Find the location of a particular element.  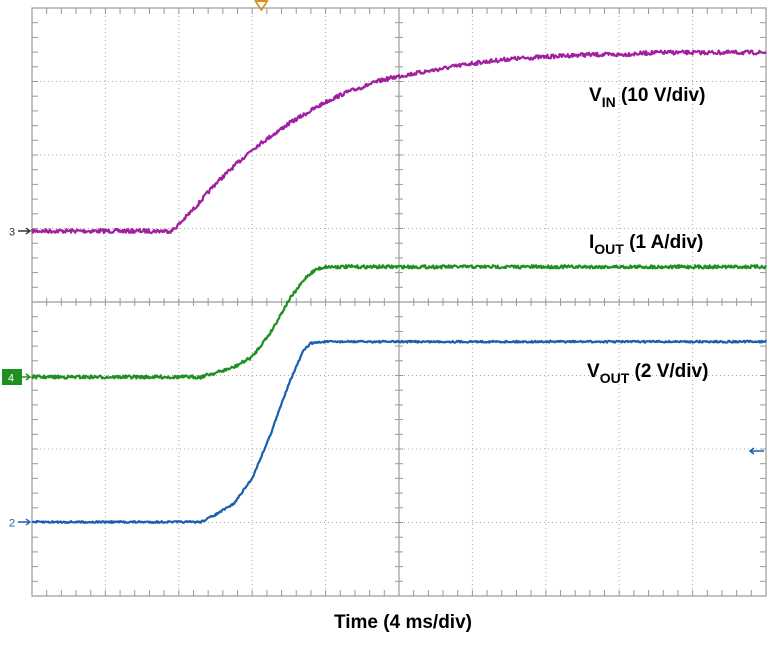

channel-4-marker-label: 4 is located at coordinates (11, 379).